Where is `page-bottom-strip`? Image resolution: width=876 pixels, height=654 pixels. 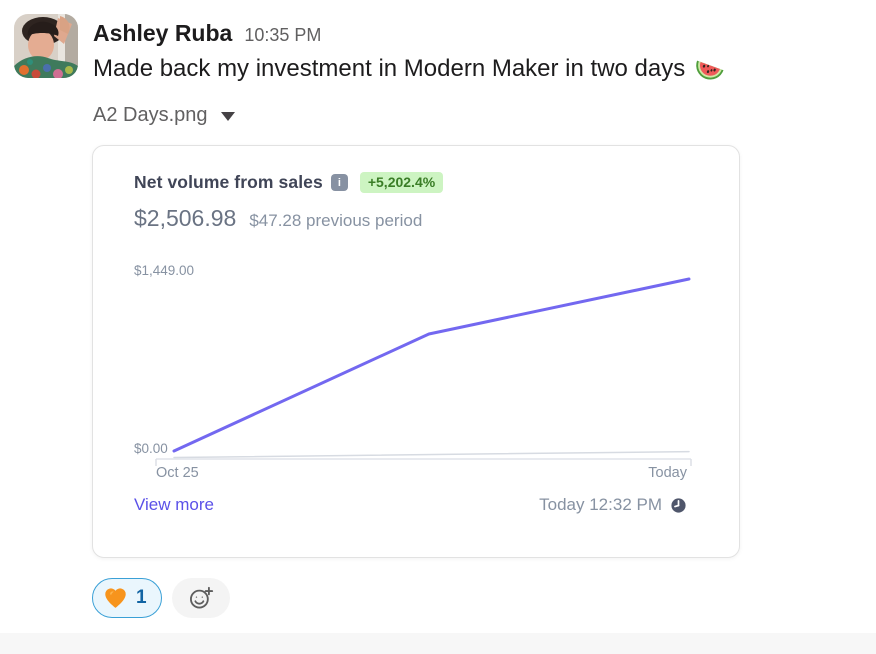 page-bottom-strip is located at coordinates (438, 643).